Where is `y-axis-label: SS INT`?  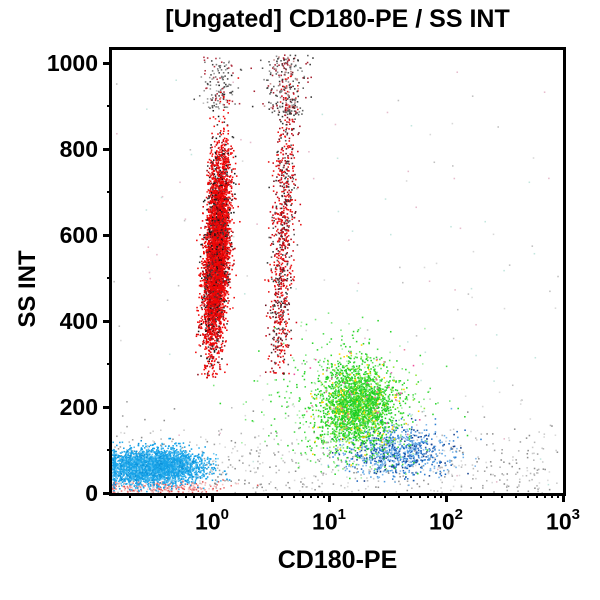
y-axis-label: SS INT is located at coordinates (27, 289).